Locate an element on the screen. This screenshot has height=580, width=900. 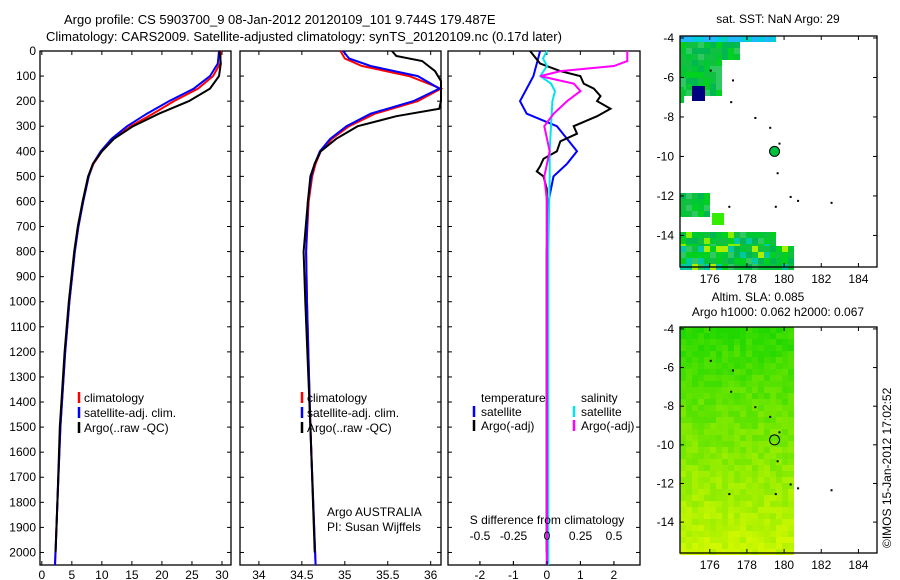
salinity-xtick-label: 35.5 is located at coordinates (388, 574).